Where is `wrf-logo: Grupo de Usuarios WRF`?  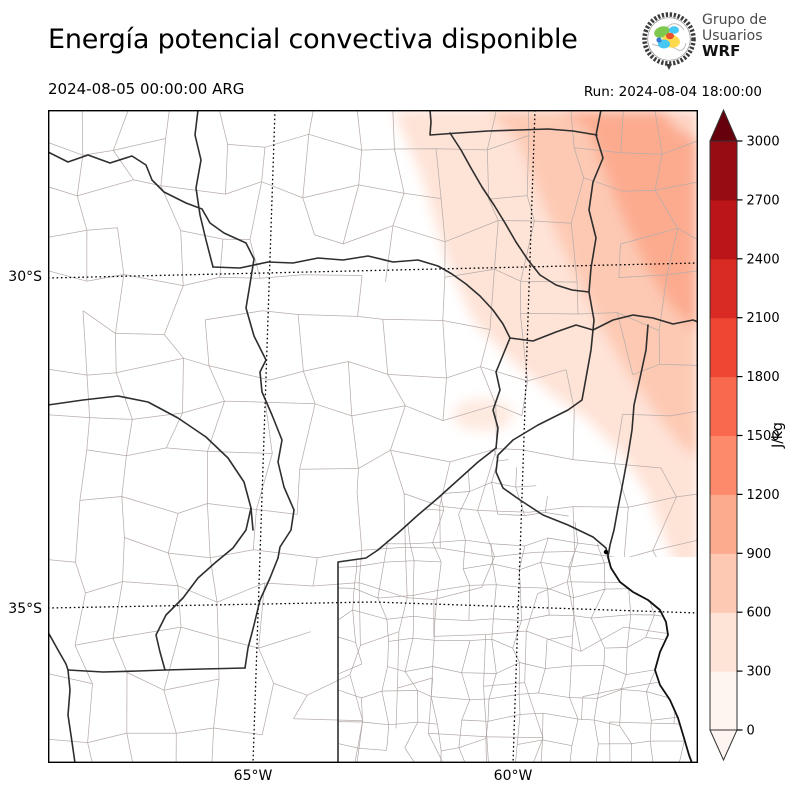 wrf-logo: Grupo de Usuarios WRF is located at coordinates (720, 42).